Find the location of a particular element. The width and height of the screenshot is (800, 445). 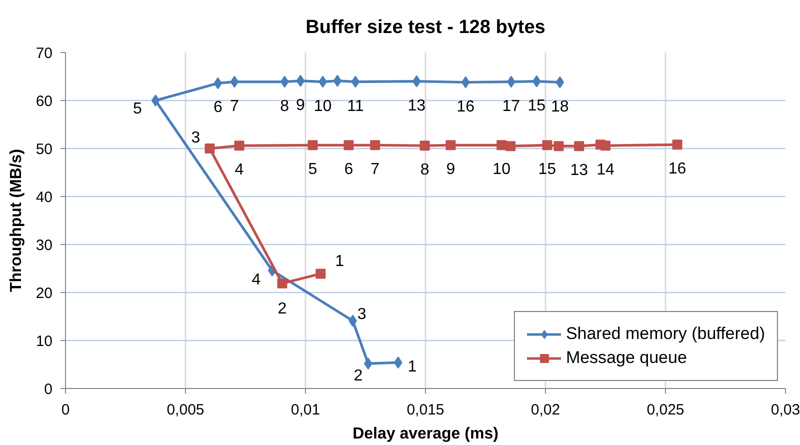

y-tick-label: 10 is located at coordinates (44, 341).